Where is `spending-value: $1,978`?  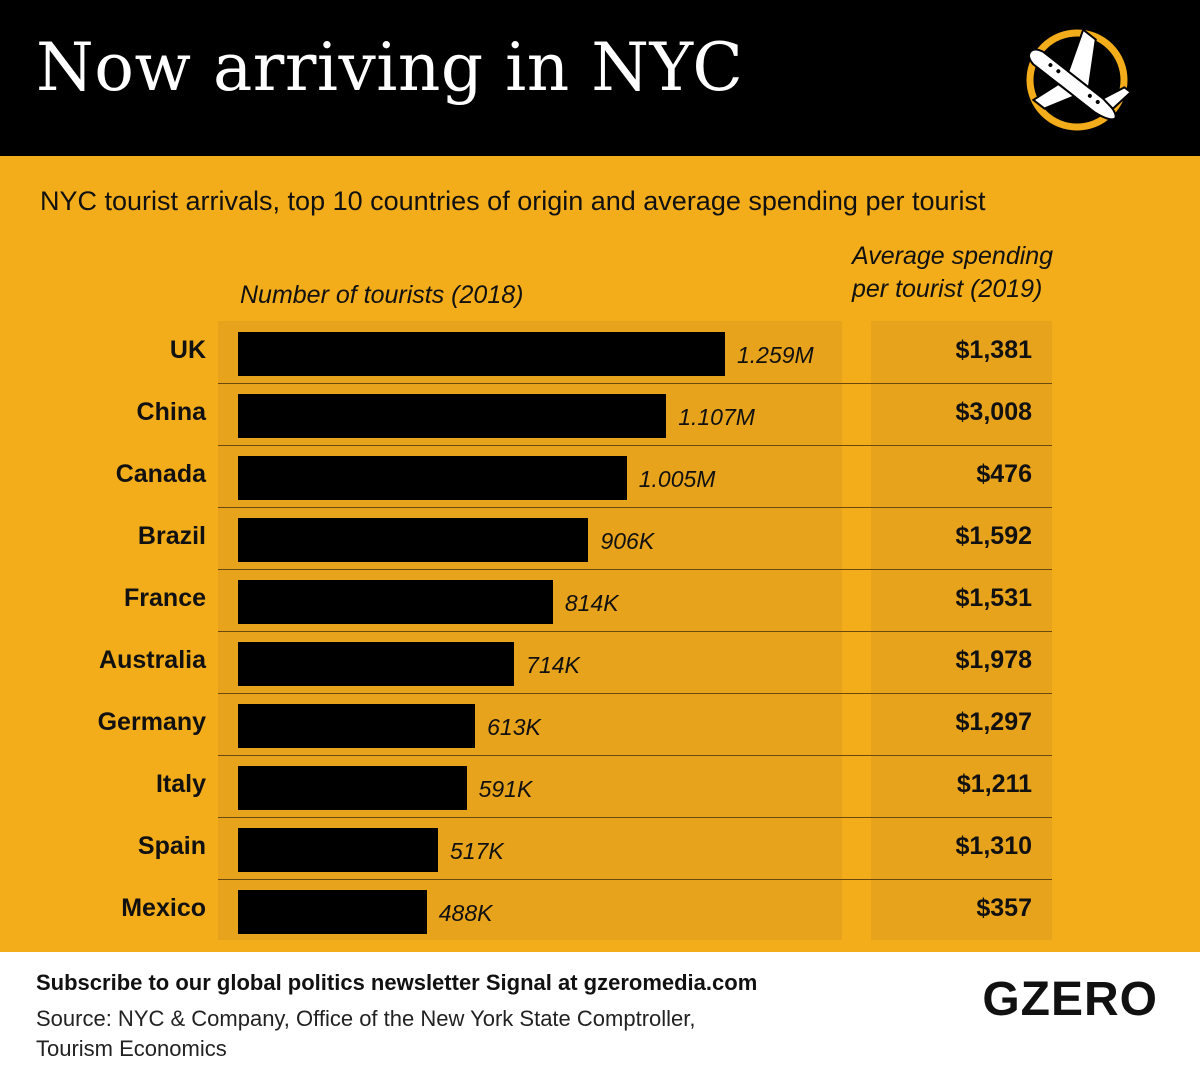 spending-value: $1,978 is located at coordinates (993, 660).